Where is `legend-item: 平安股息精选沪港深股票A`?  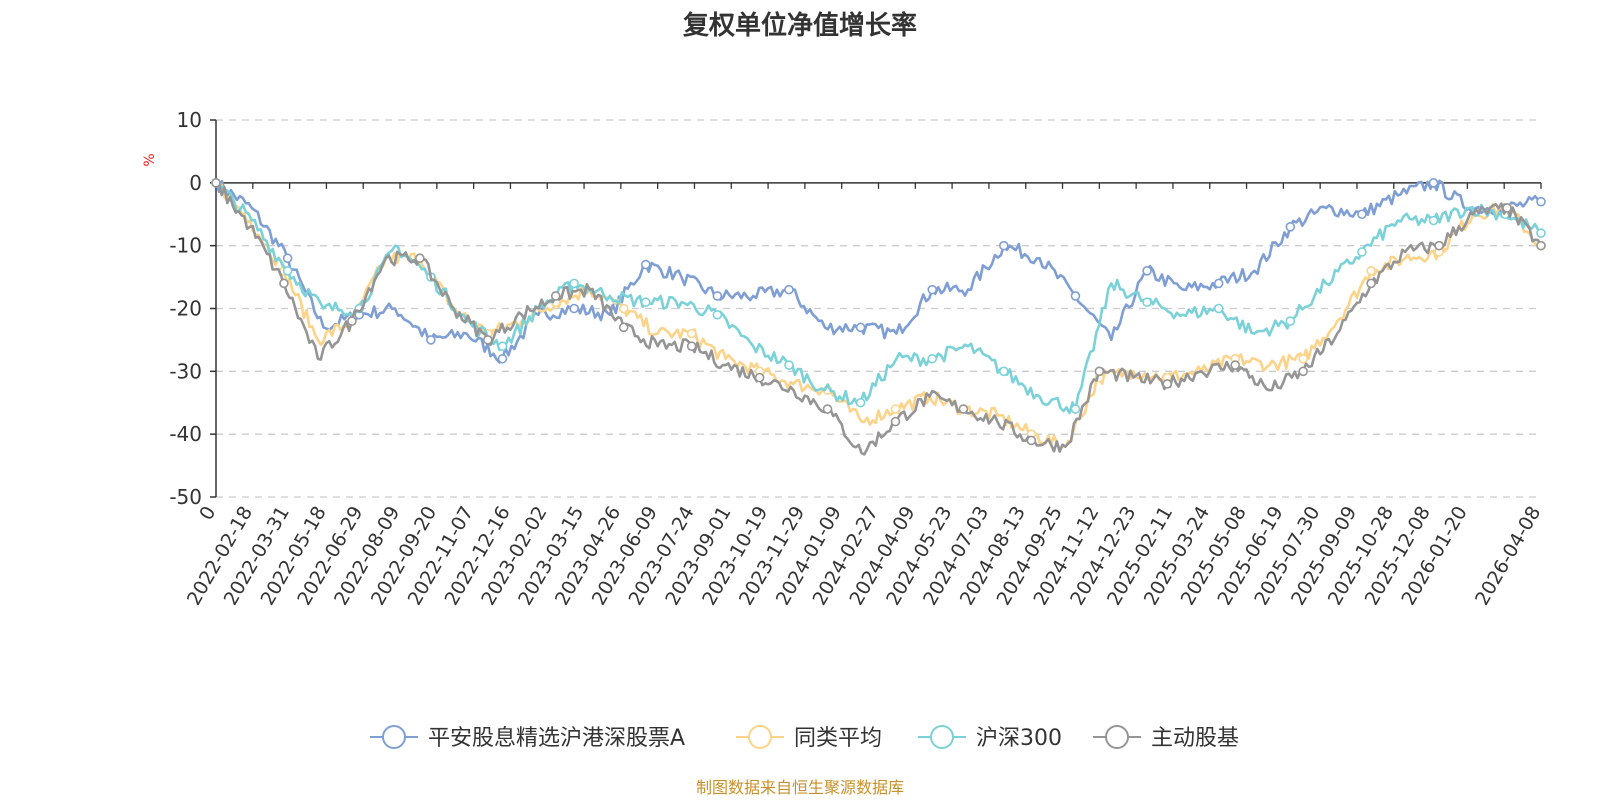 legend-item: 平安股息精选沪港深股票A is located at coordinates (527, 738).